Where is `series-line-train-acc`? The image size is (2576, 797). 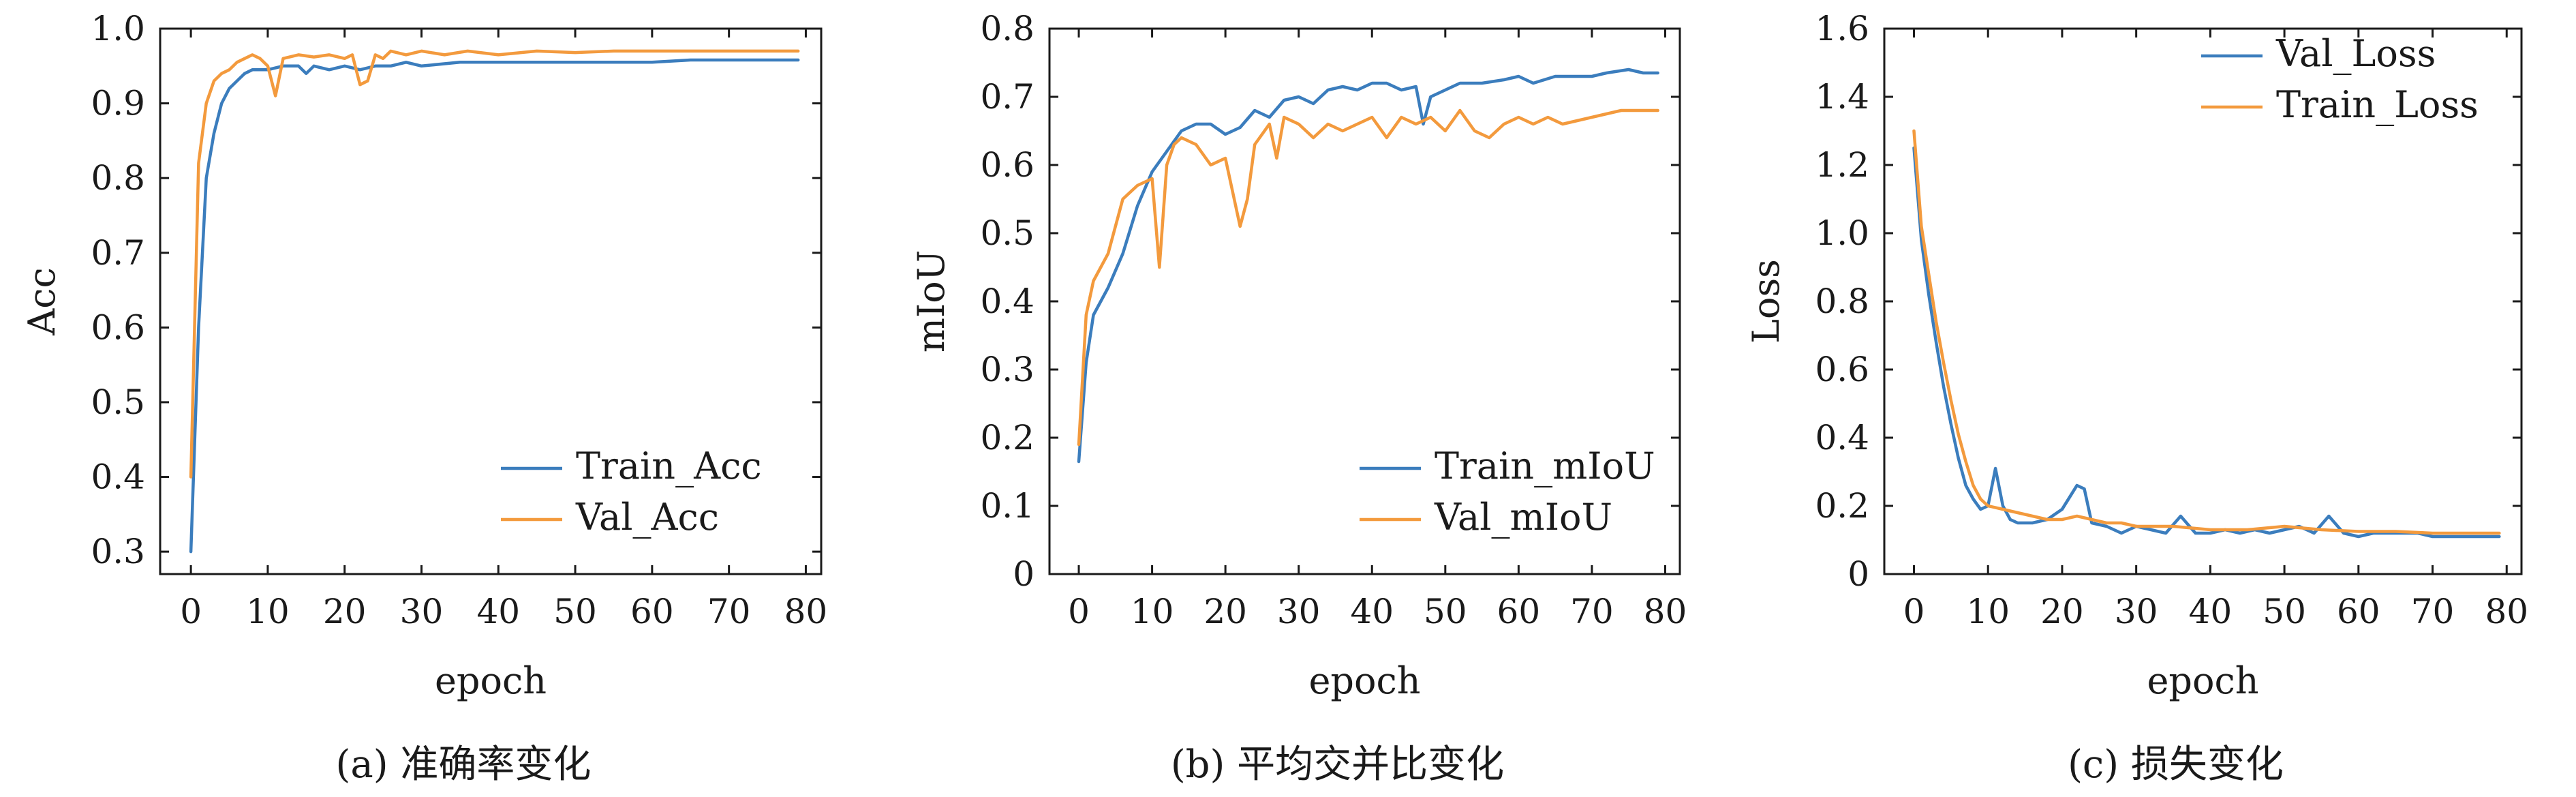 series-line-train-acc is located at coordinates (494, 306).